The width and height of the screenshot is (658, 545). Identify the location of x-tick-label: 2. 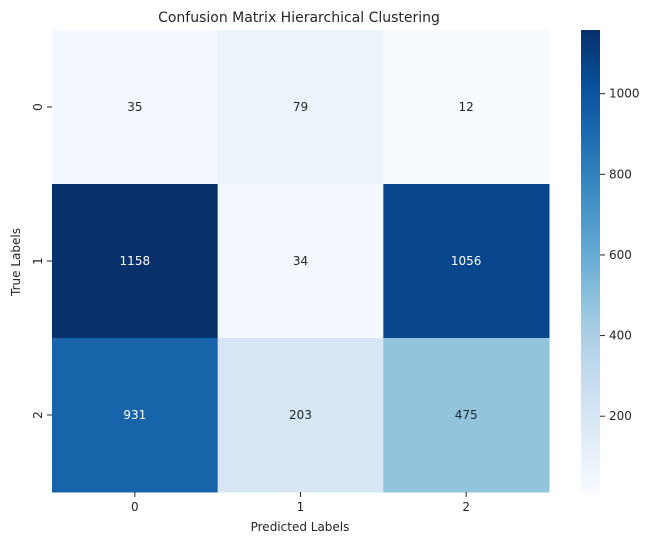
(466, 507).